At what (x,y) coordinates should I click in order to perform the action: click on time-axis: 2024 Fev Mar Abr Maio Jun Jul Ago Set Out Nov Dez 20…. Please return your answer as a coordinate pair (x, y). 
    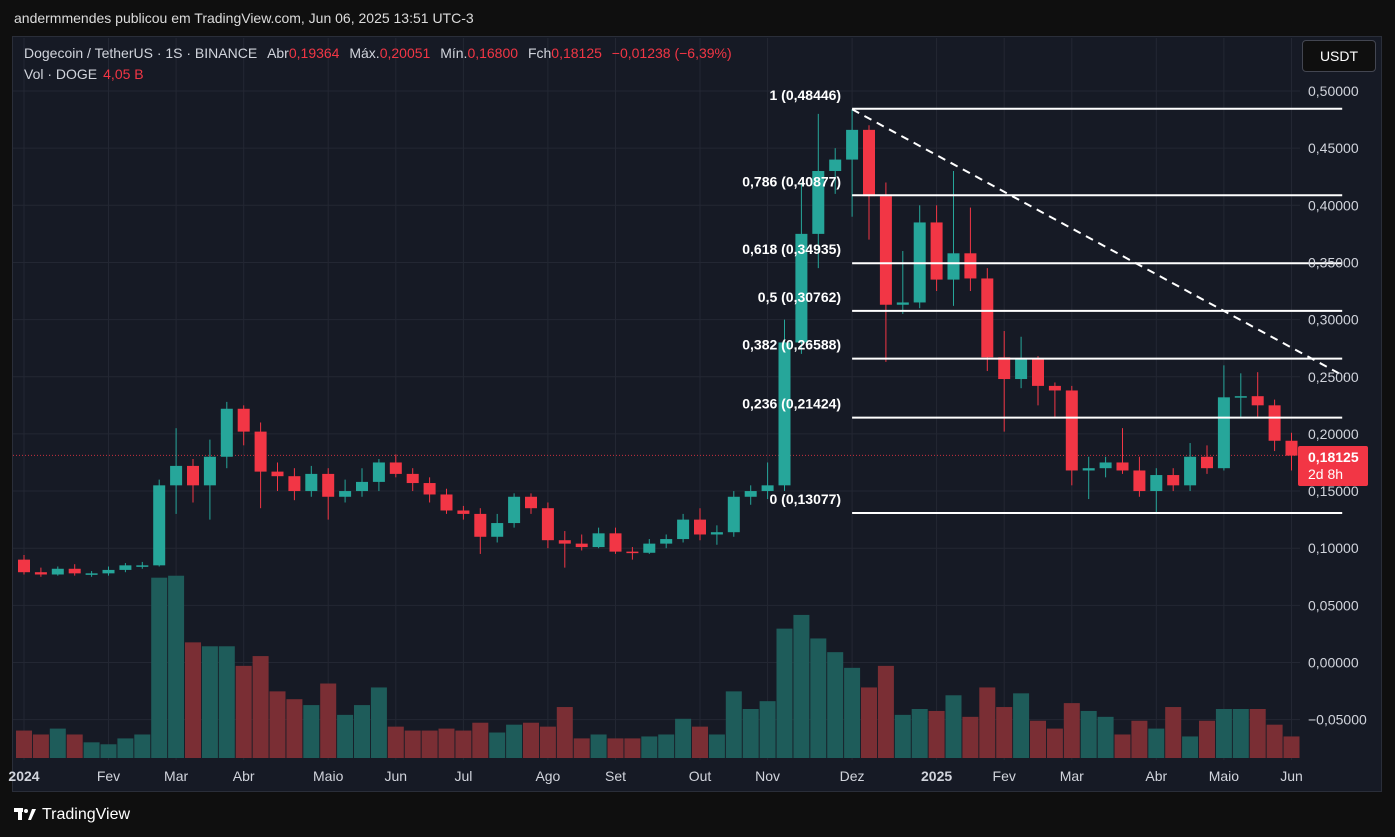
    Looking at the image, I should click on (655, 776).